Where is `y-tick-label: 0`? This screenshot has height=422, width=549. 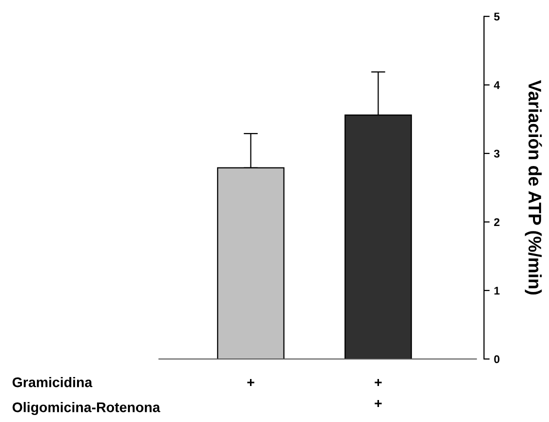 y-tick-label: 0 is located at coordinates (497, 359).